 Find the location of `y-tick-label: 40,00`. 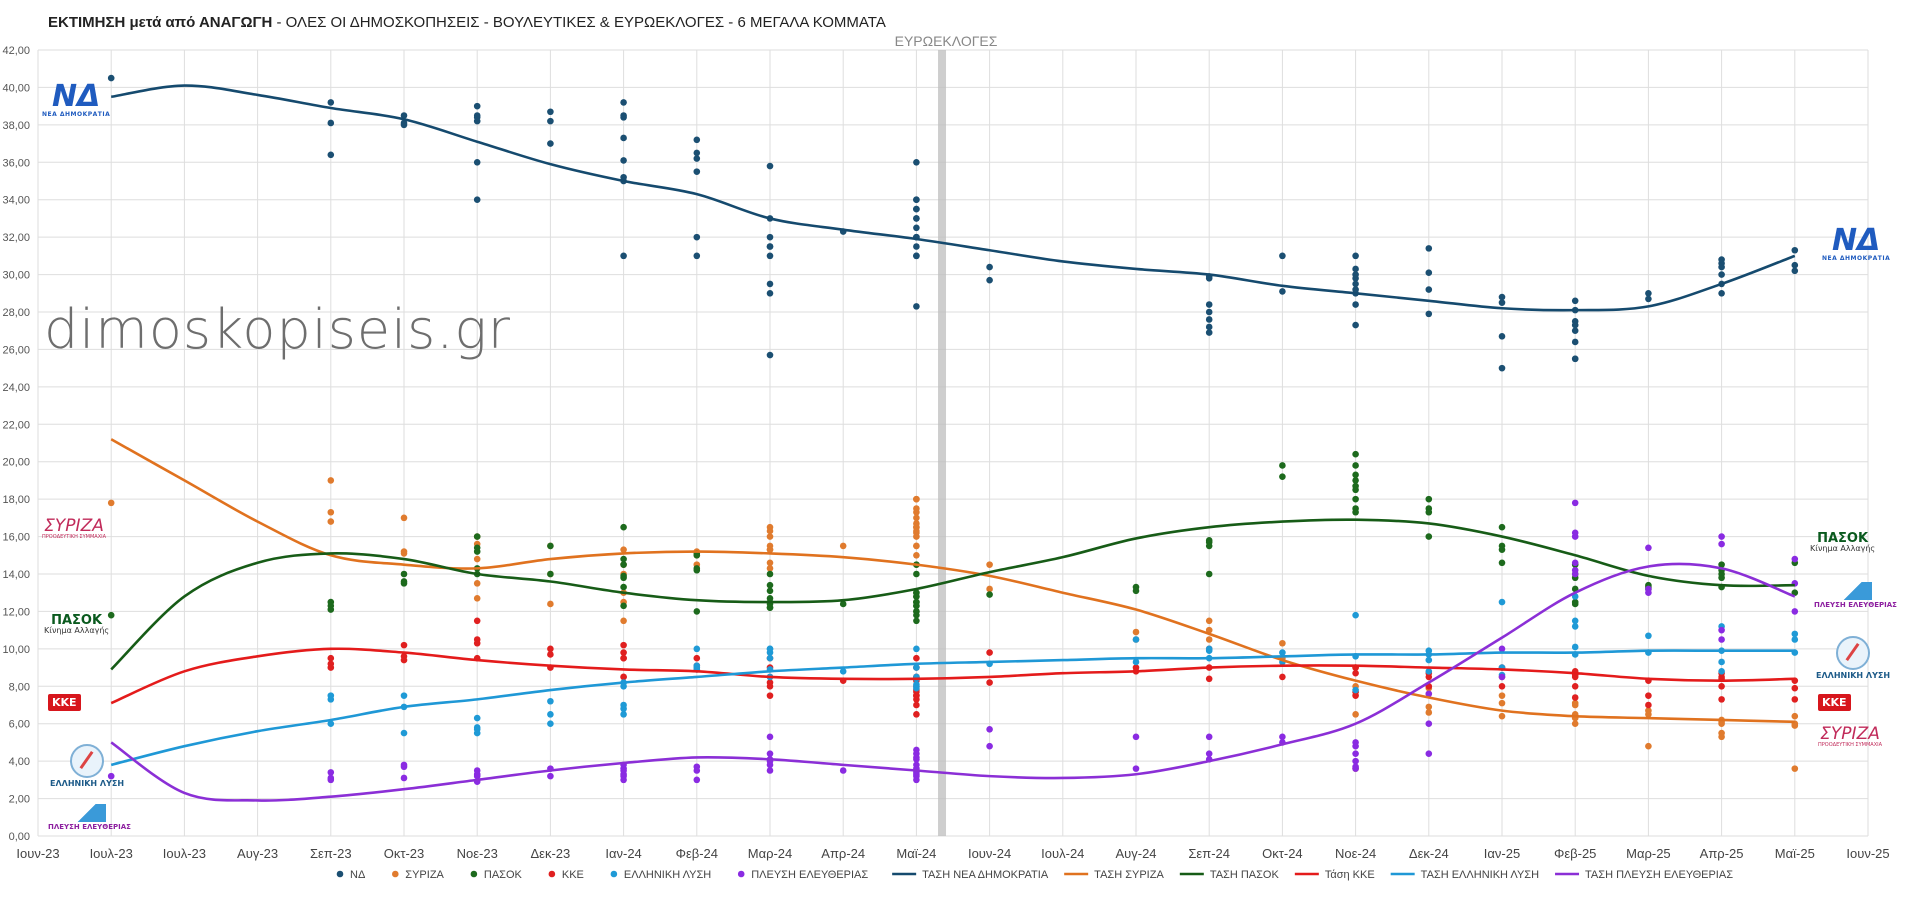

y-tick-label: 40,00 is located at coordinates (16, 88).